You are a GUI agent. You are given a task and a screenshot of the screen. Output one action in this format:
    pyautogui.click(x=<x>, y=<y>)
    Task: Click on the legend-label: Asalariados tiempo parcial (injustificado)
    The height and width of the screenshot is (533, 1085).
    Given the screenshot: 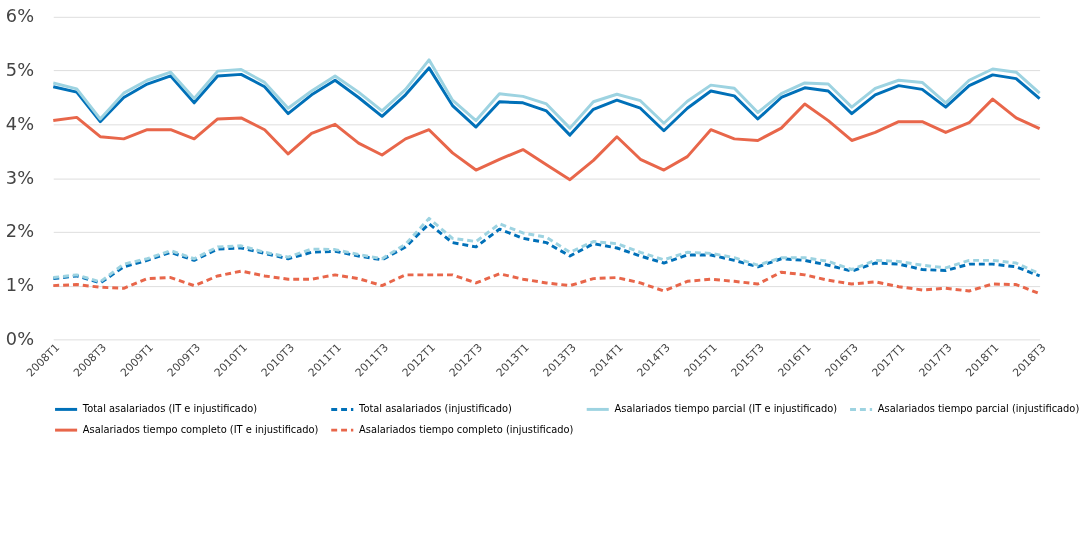 What is the action you would take?
    pyautogui.click(x=978, y=409)
    